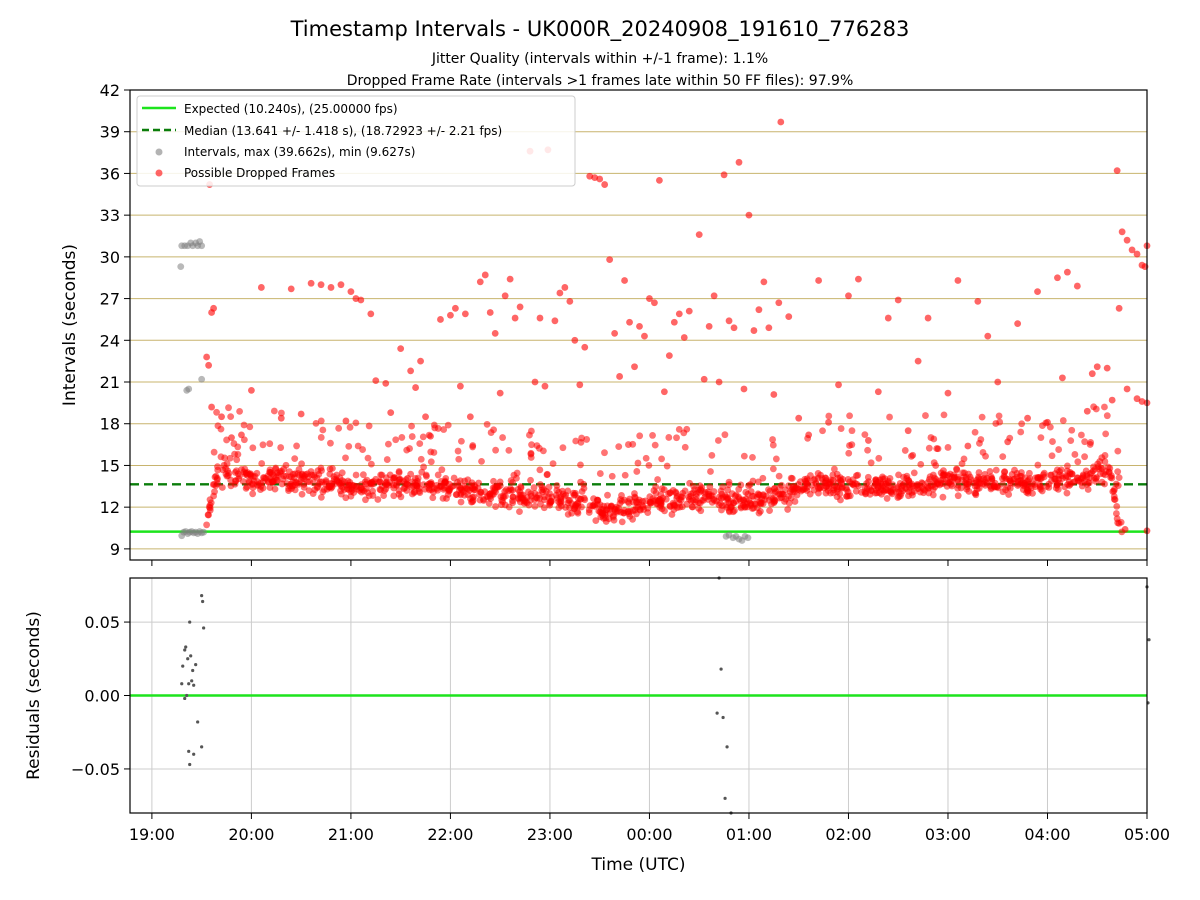 The image size is (1200, 900). Describe the element at coordinates (848, 834) in the screenshot. I see `x-tick-label: 02:00` at that location.